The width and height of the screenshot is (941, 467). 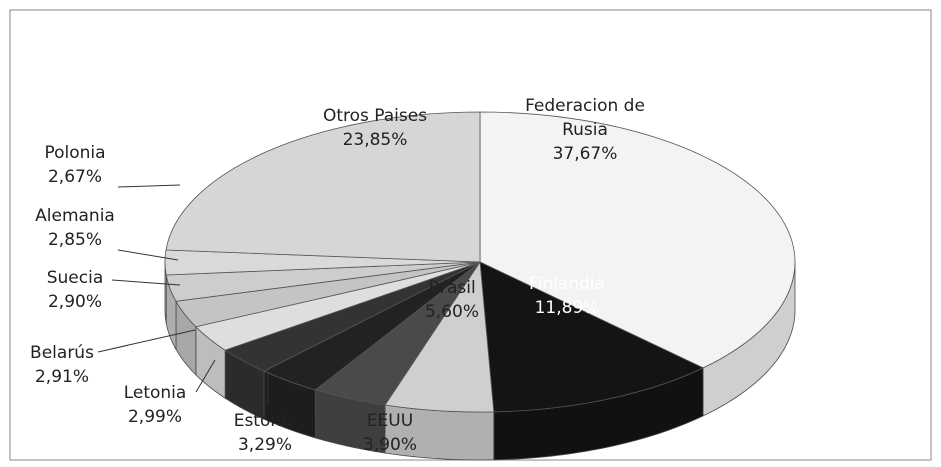 What do you see at coordinates (585, 118) in the screenshot?
I see `category-label: Federacion de Rusia` at bounding box center [585, 118].